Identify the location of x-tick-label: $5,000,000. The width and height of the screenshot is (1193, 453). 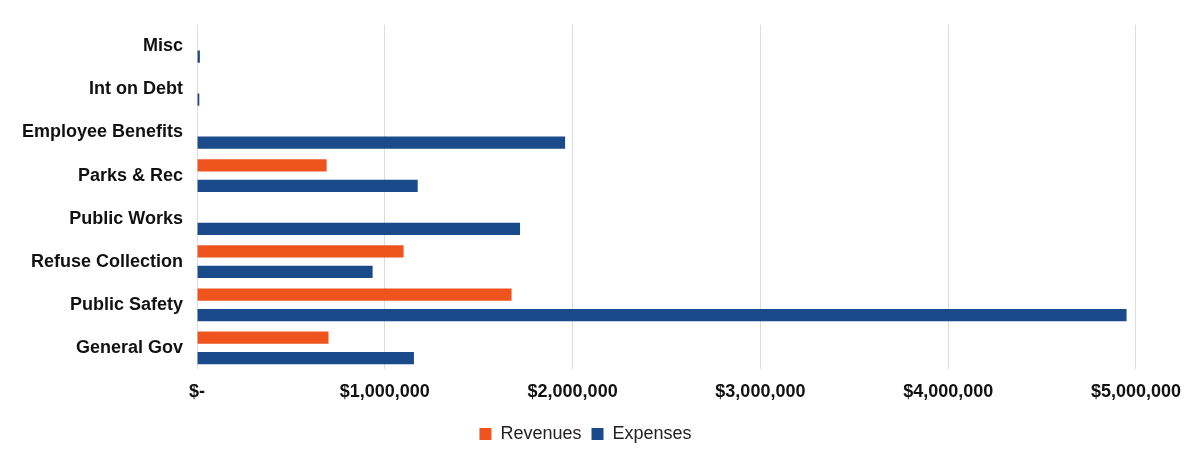
(1135, 391).